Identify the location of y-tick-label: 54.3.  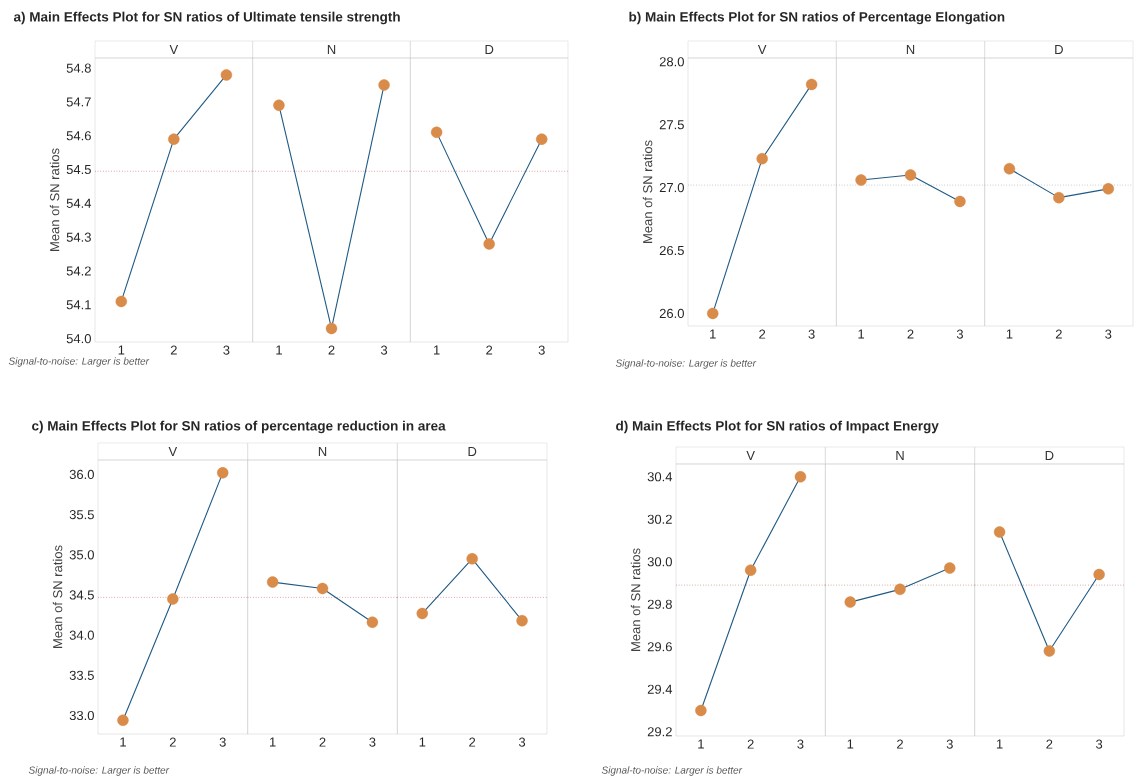
(78, 237).